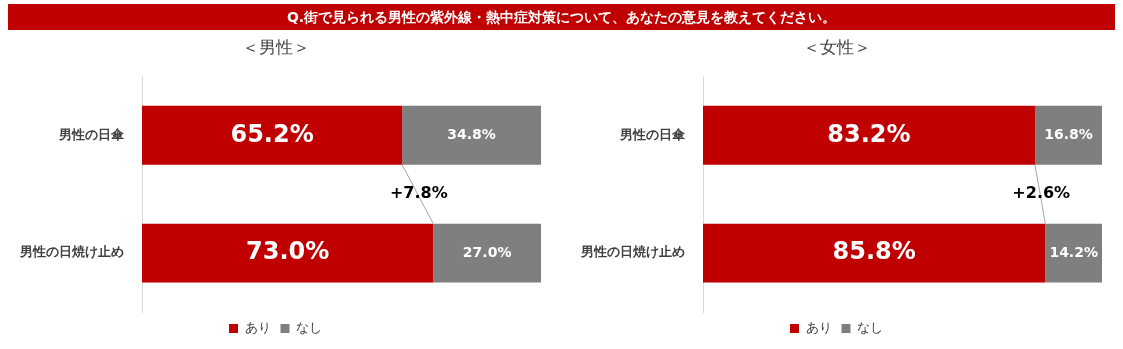  I want to click on data-label: 73.0%, so click(288, 251).